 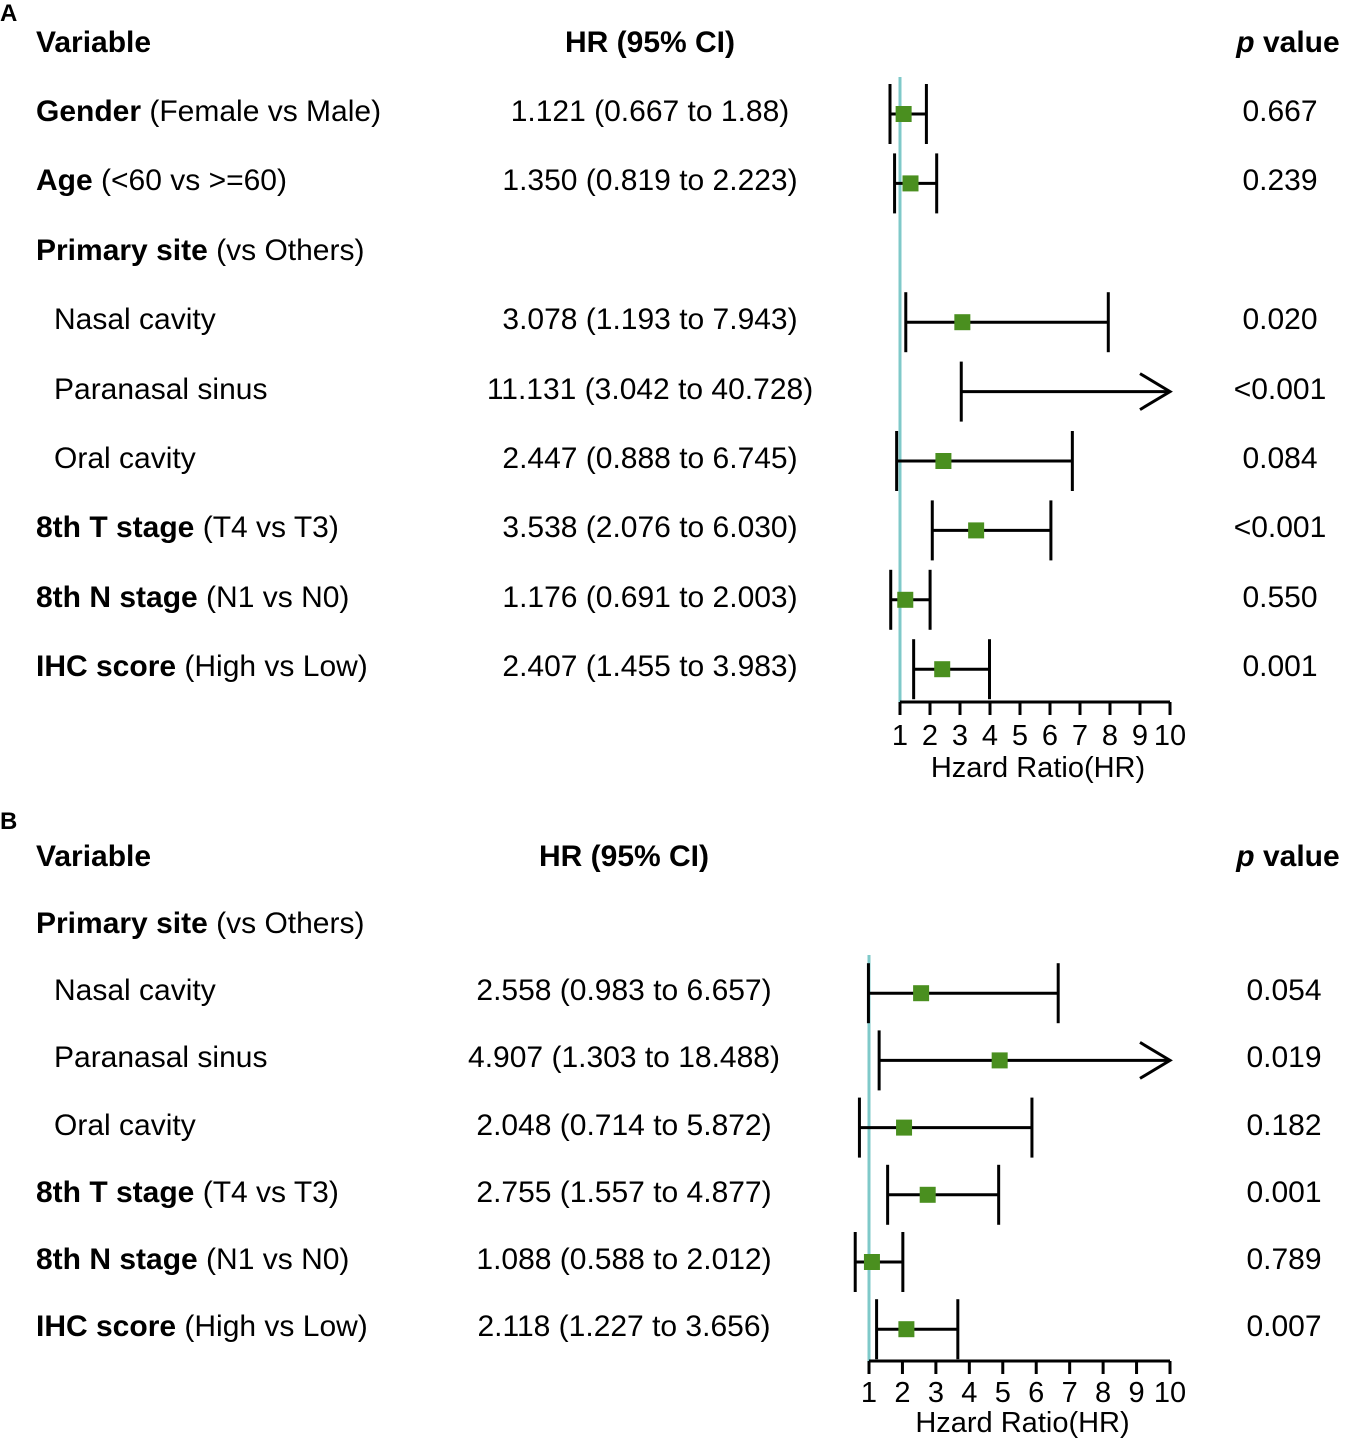 I want to click on ci-arrow, so click(x=1156, y=391).